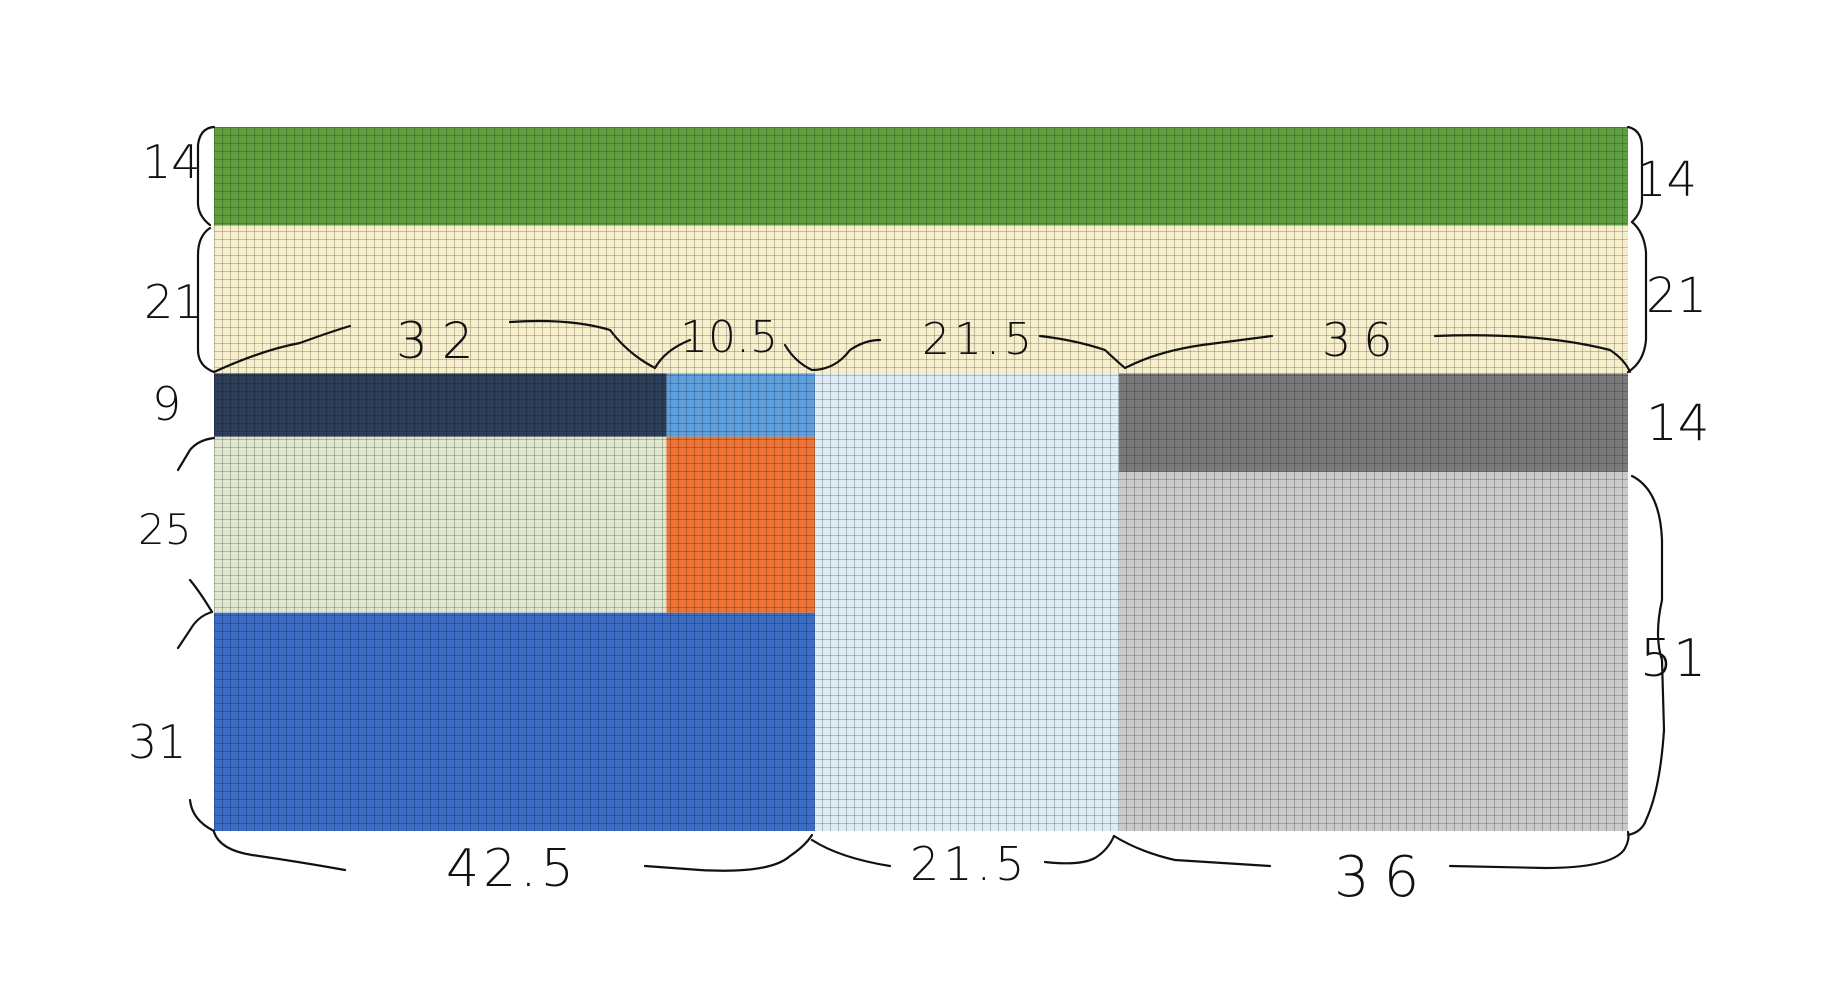  Describe the element at coordinates (969, 864) in the screenshot. I see `label-bottom-215: 21.5` at that location.